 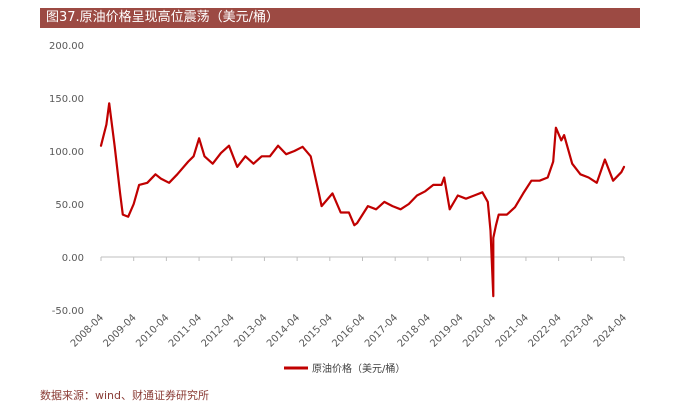 I want to click on x-tick-label: 2014-04, so click(x=283, y=330).